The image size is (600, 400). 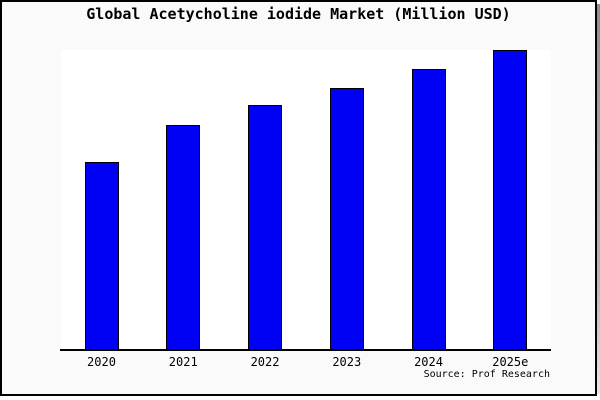 What do you see at coordinates (347, 362) in the screenshot?
I see `x-tick-label-2023: 2023` at bounding box center [347, 362].